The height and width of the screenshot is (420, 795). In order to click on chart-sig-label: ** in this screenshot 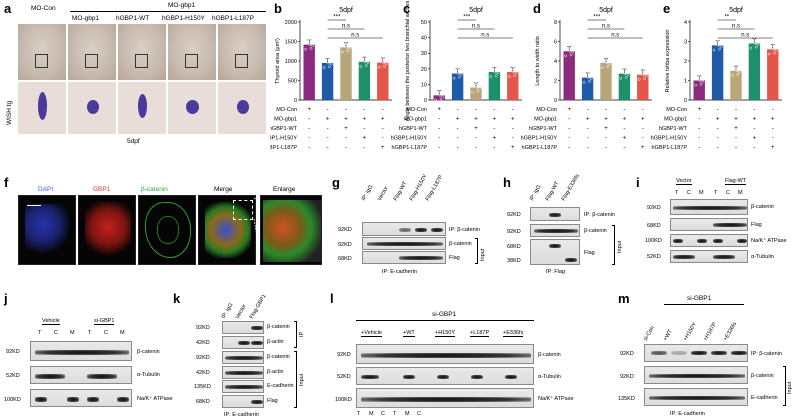, I will do `click(726, 18)`.